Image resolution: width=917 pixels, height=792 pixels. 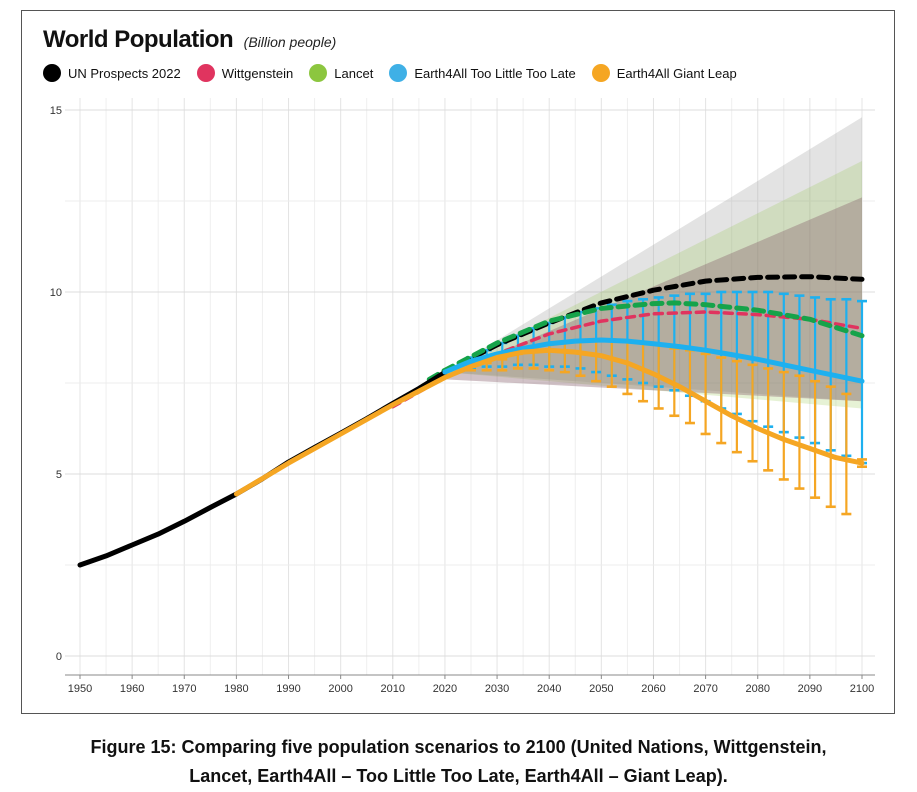 What do you see at coordinates (236, 689) in the screenshot?
I see `x-tick-label: 1980` at bounding box center [236, 689].